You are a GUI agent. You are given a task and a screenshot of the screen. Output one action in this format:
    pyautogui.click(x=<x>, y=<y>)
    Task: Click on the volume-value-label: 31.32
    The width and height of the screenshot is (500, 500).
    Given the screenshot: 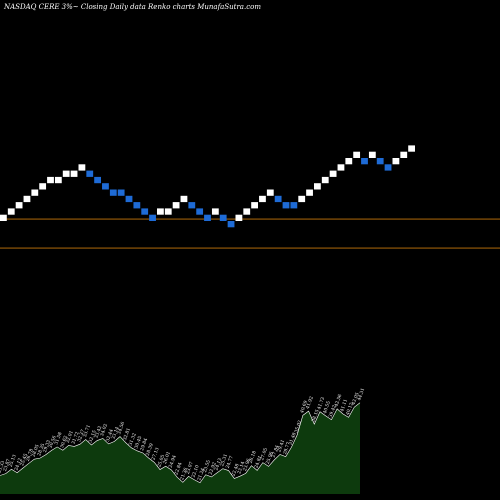 What is the action you would take?
    pyautogui.click(x=133, y=439)
    